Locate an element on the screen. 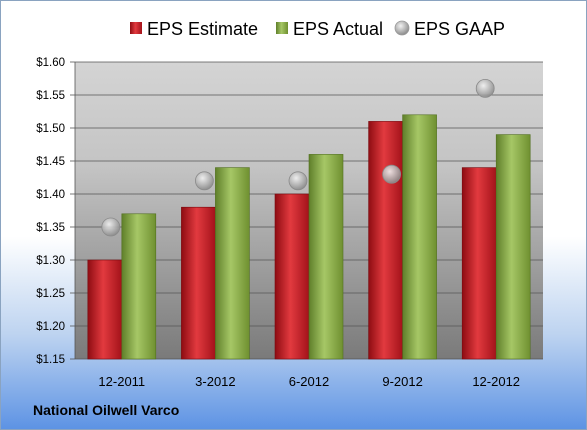  legend-swatch-estimate is located at coordinates (136, 28).